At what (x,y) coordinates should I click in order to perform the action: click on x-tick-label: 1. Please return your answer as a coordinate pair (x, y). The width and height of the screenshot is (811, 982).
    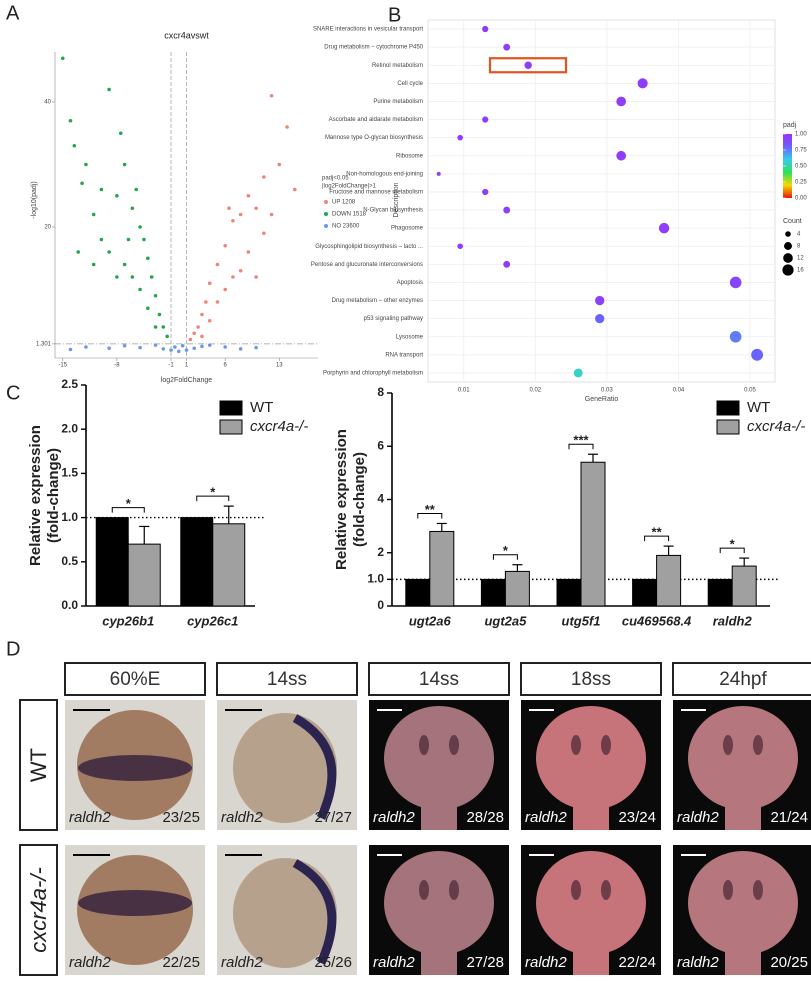
    Looking at the image, I should click on (187, 366).